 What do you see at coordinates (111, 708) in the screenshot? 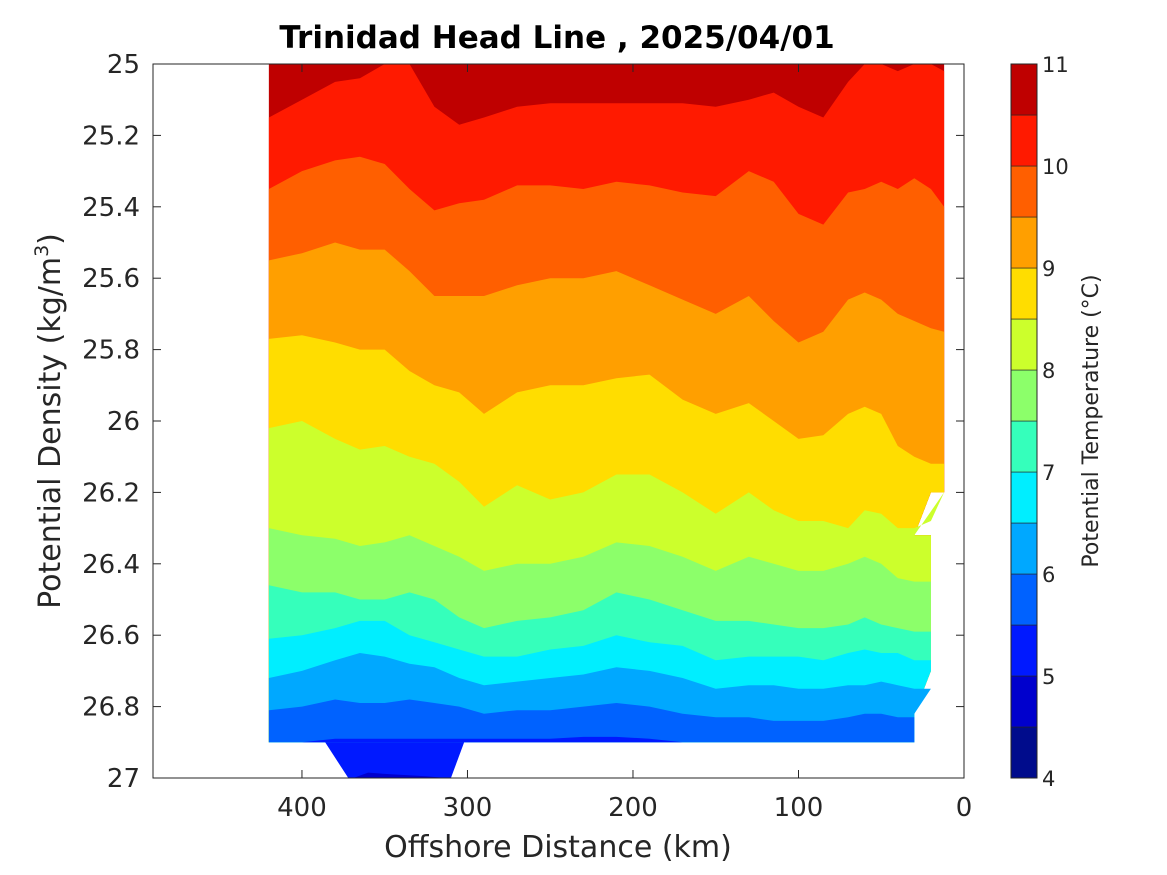
I see `y-tick-label: 26.8` at bounding box center [111, 708].